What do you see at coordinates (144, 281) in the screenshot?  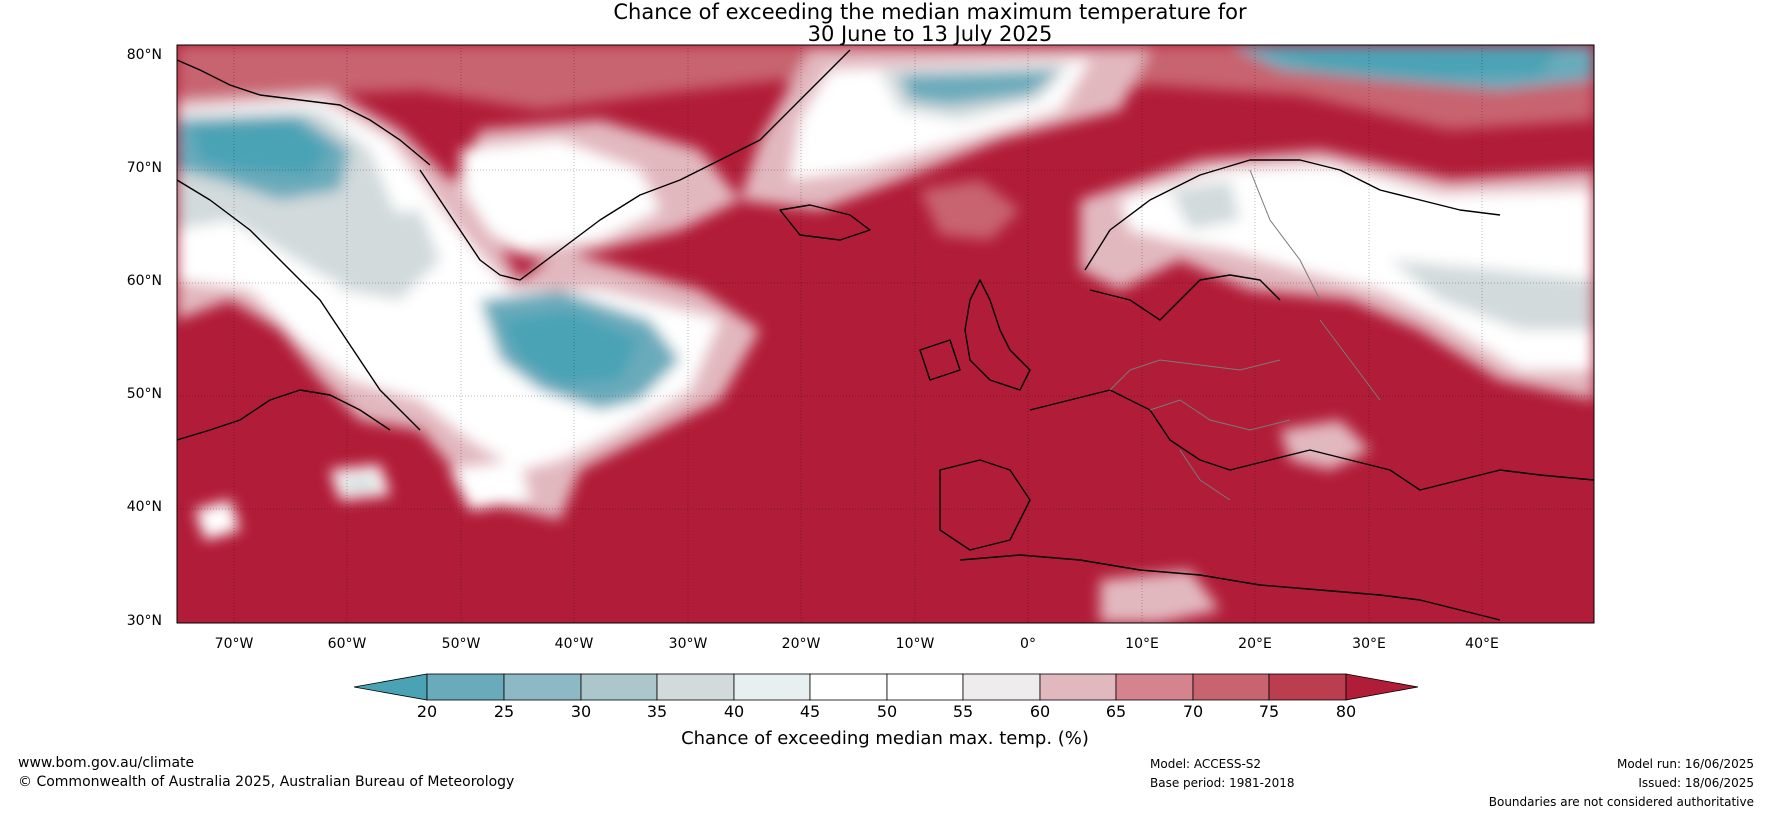 I see `lat-label: 60°N` at bounding box center [144, 281].